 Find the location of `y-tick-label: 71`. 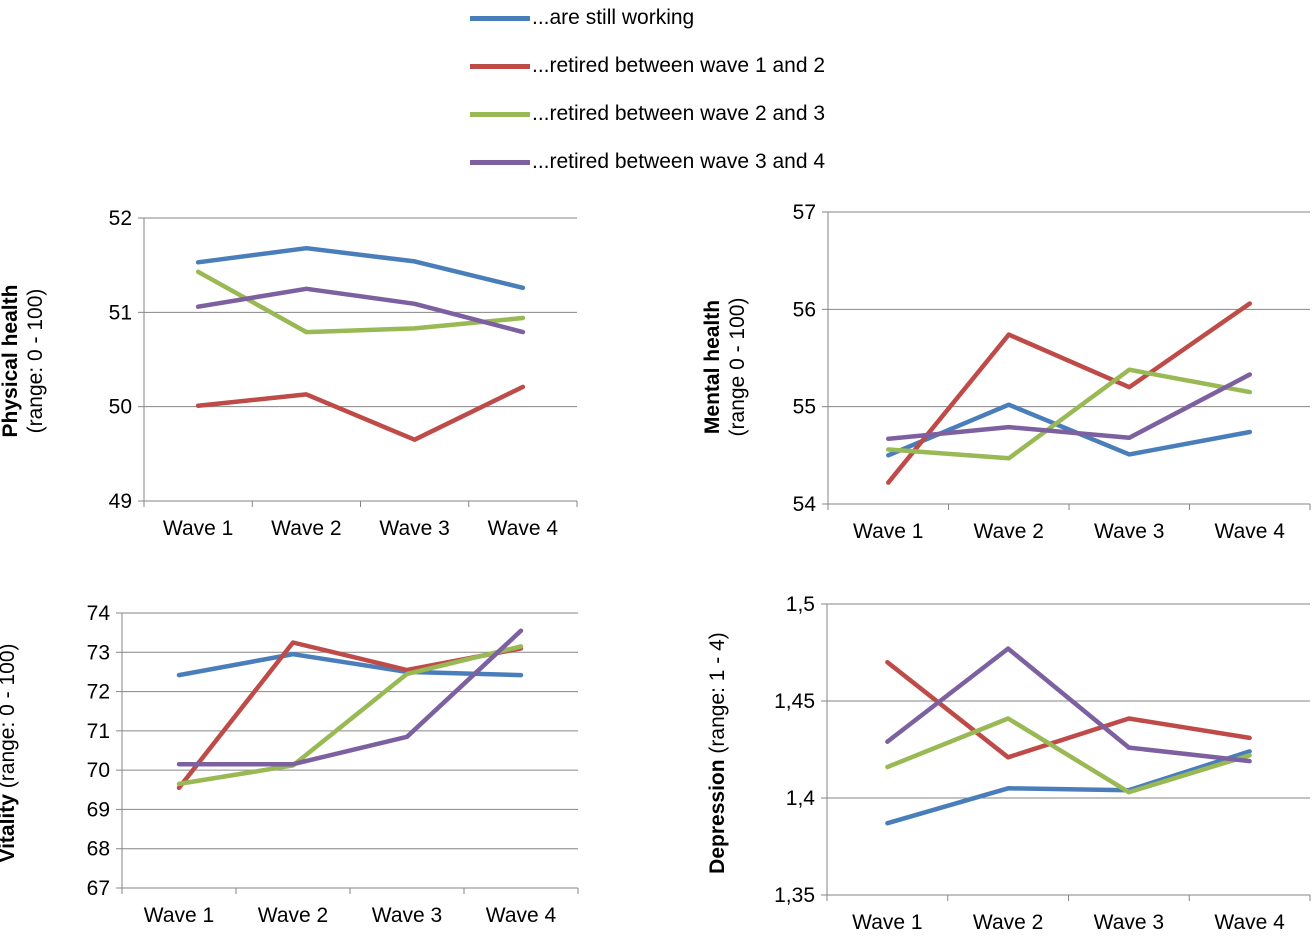

y-tick-label: 71 is located at coordinates (98, 731).